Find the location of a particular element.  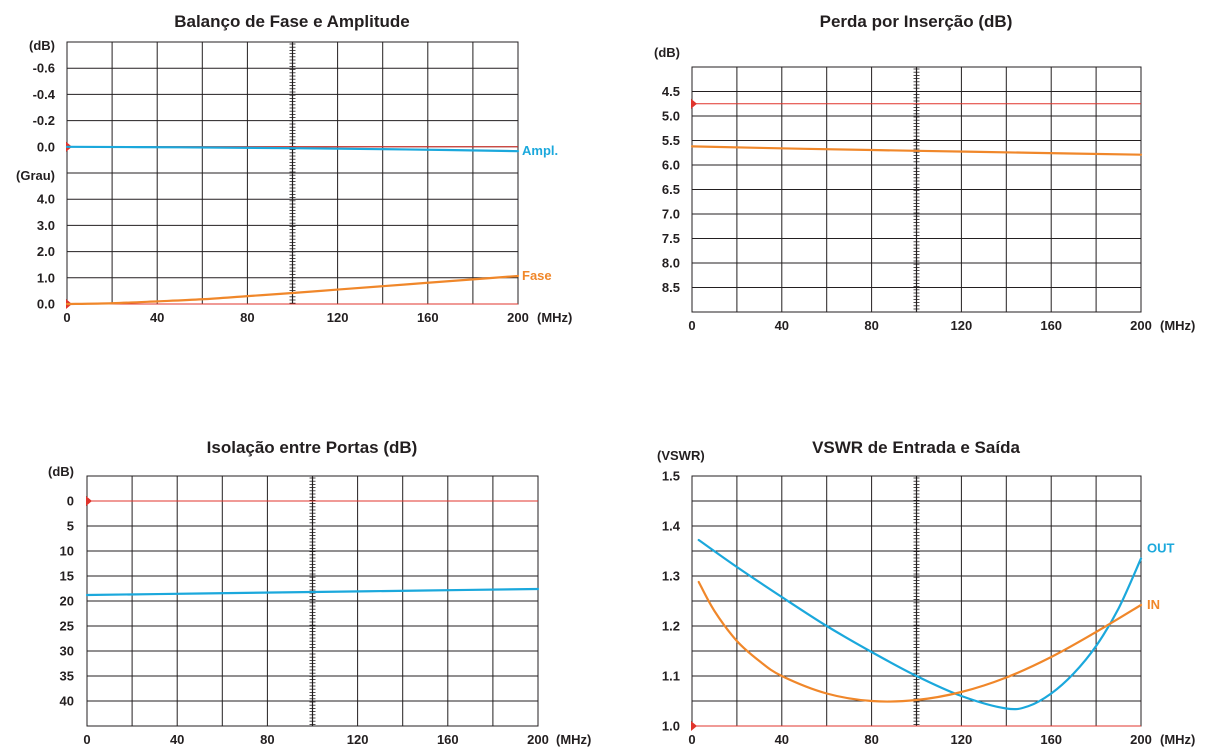

y-tick-label: 20 is located at coordinates (67, 601).